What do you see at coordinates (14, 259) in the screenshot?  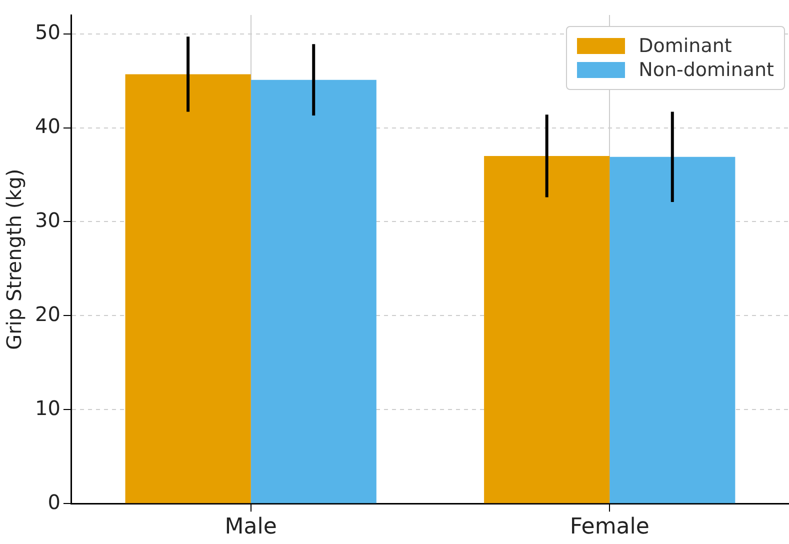 I see `y-axis-title: Grip Strength (kg)` at bounding box center [14, 259].